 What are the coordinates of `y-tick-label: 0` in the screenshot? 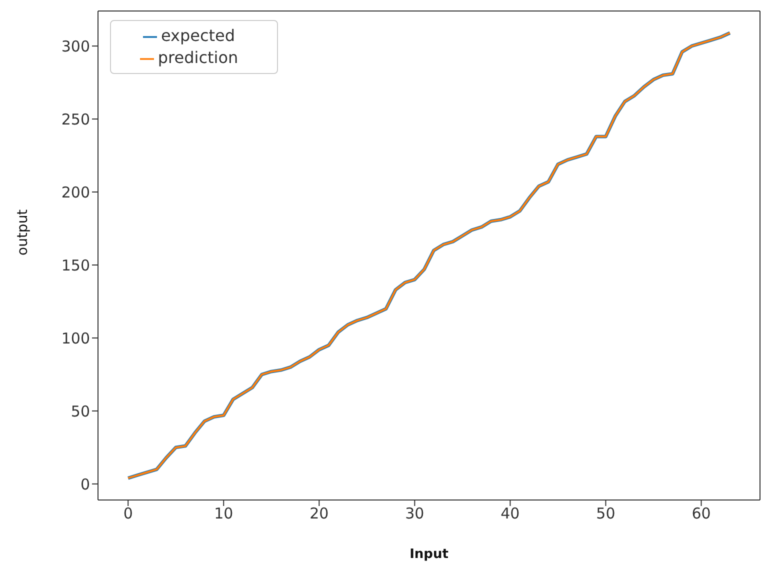 It's located at (85, 484).